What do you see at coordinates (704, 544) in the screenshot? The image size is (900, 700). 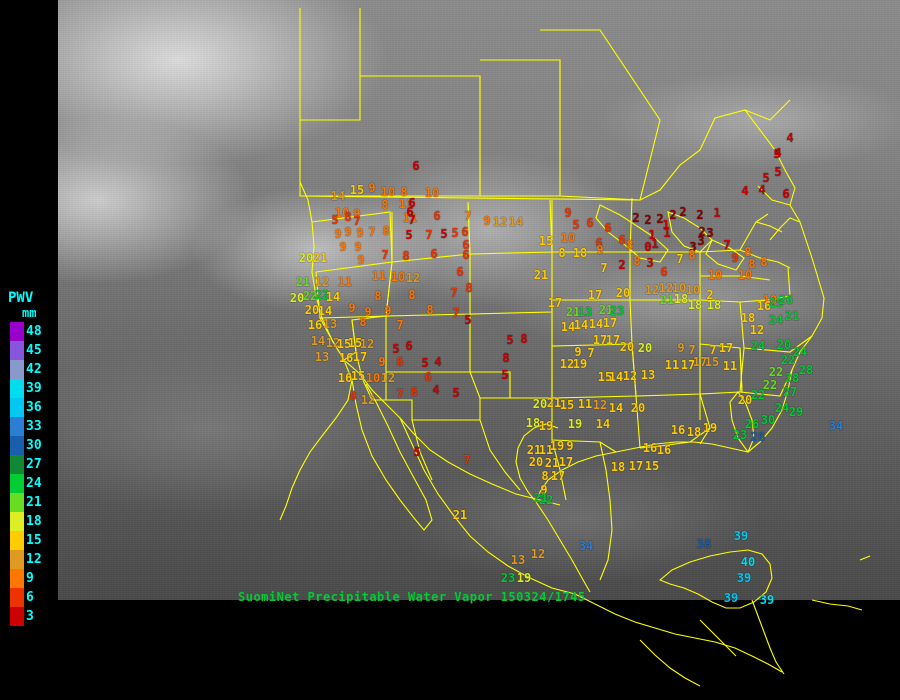 I see `pwv-value-label: 38` at bounding box center [704, 544].